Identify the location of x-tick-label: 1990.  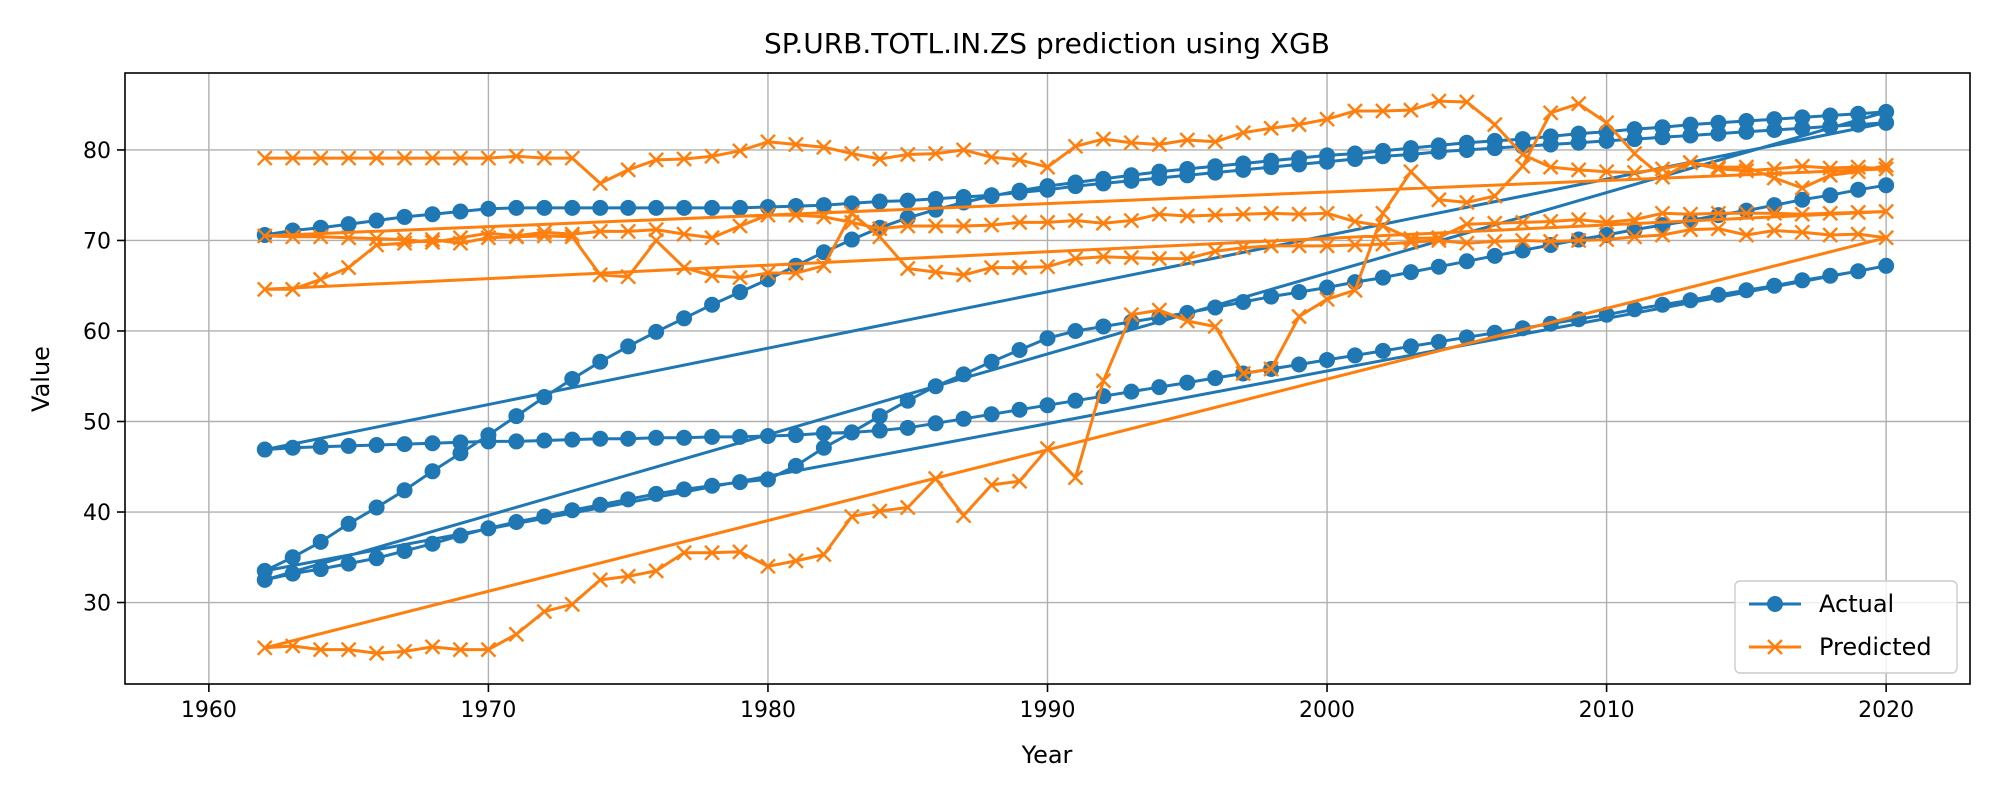
(1048, 710).